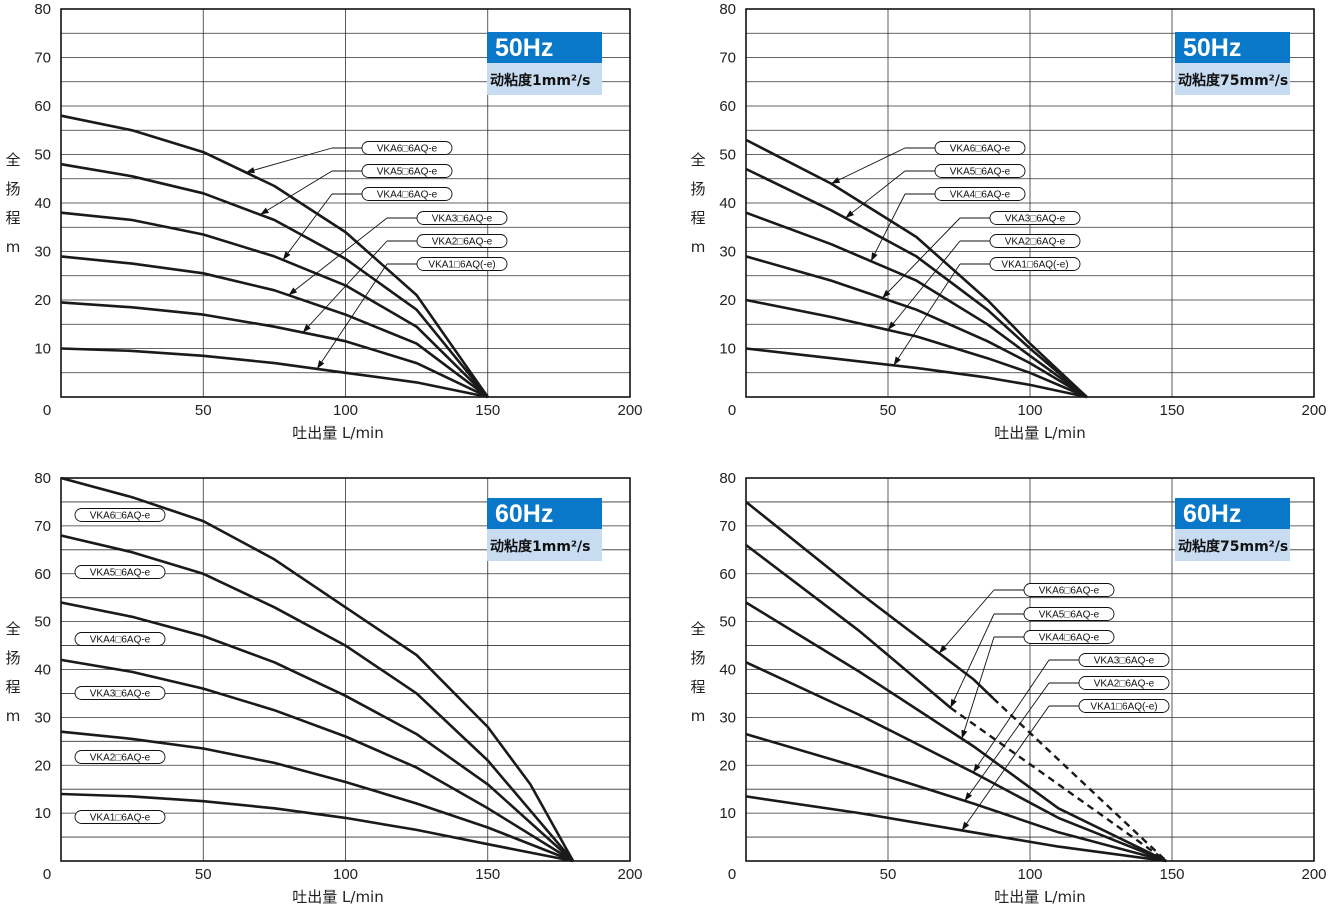  Describe the element at coordinates (540, 546) in the screenshot. I see `badge-viscosity: 动粘度1mm²/s` at that location.